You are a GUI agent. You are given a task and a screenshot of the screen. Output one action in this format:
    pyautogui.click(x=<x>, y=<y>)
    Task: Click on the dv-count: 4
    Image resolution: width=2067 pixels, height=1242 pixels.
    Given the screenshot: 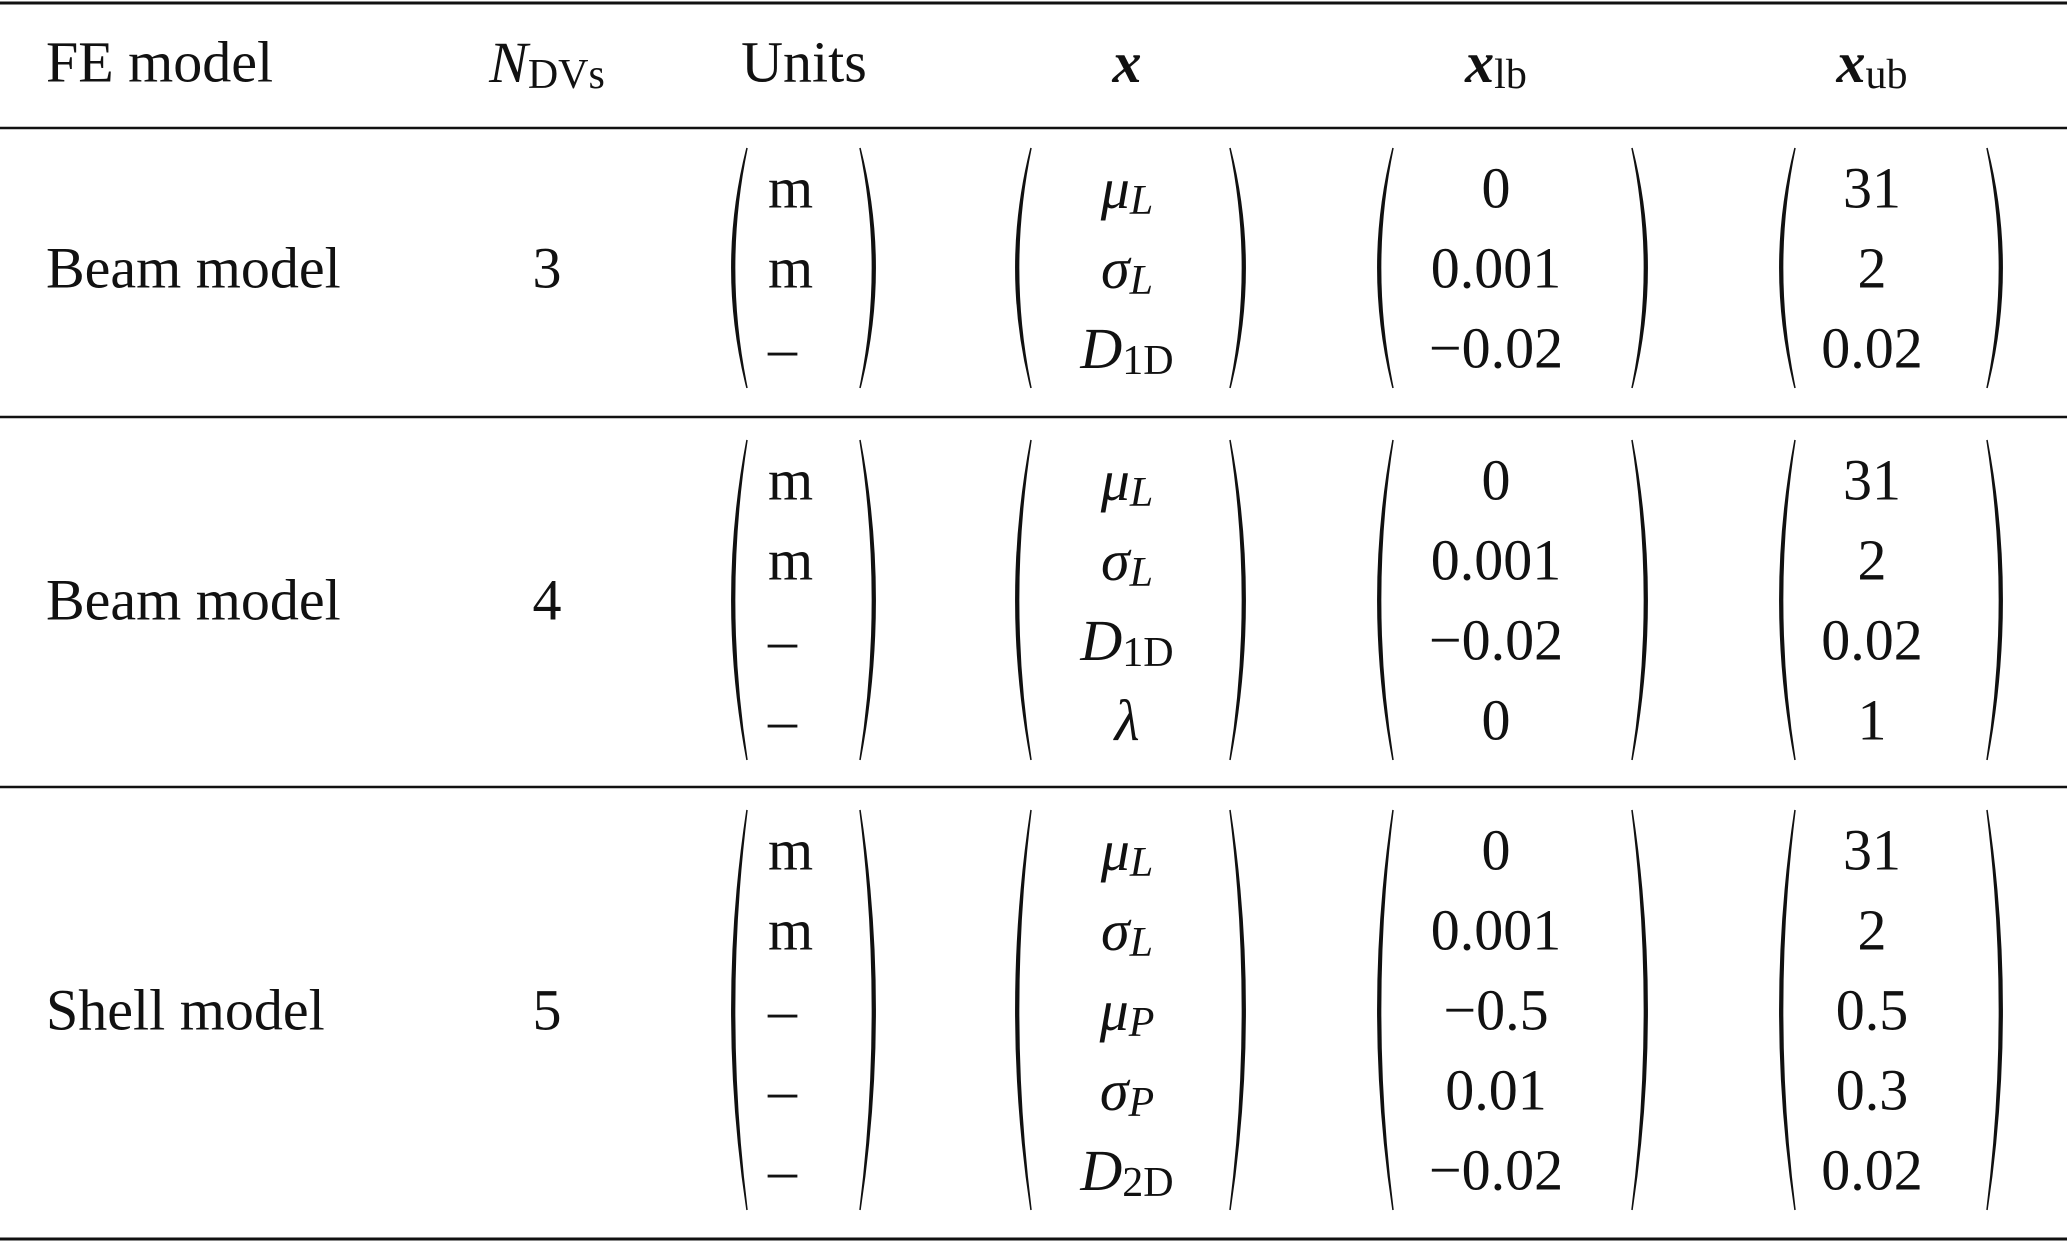 What is the action you would take?
    pyautogui.click(x=547, y=600)
    